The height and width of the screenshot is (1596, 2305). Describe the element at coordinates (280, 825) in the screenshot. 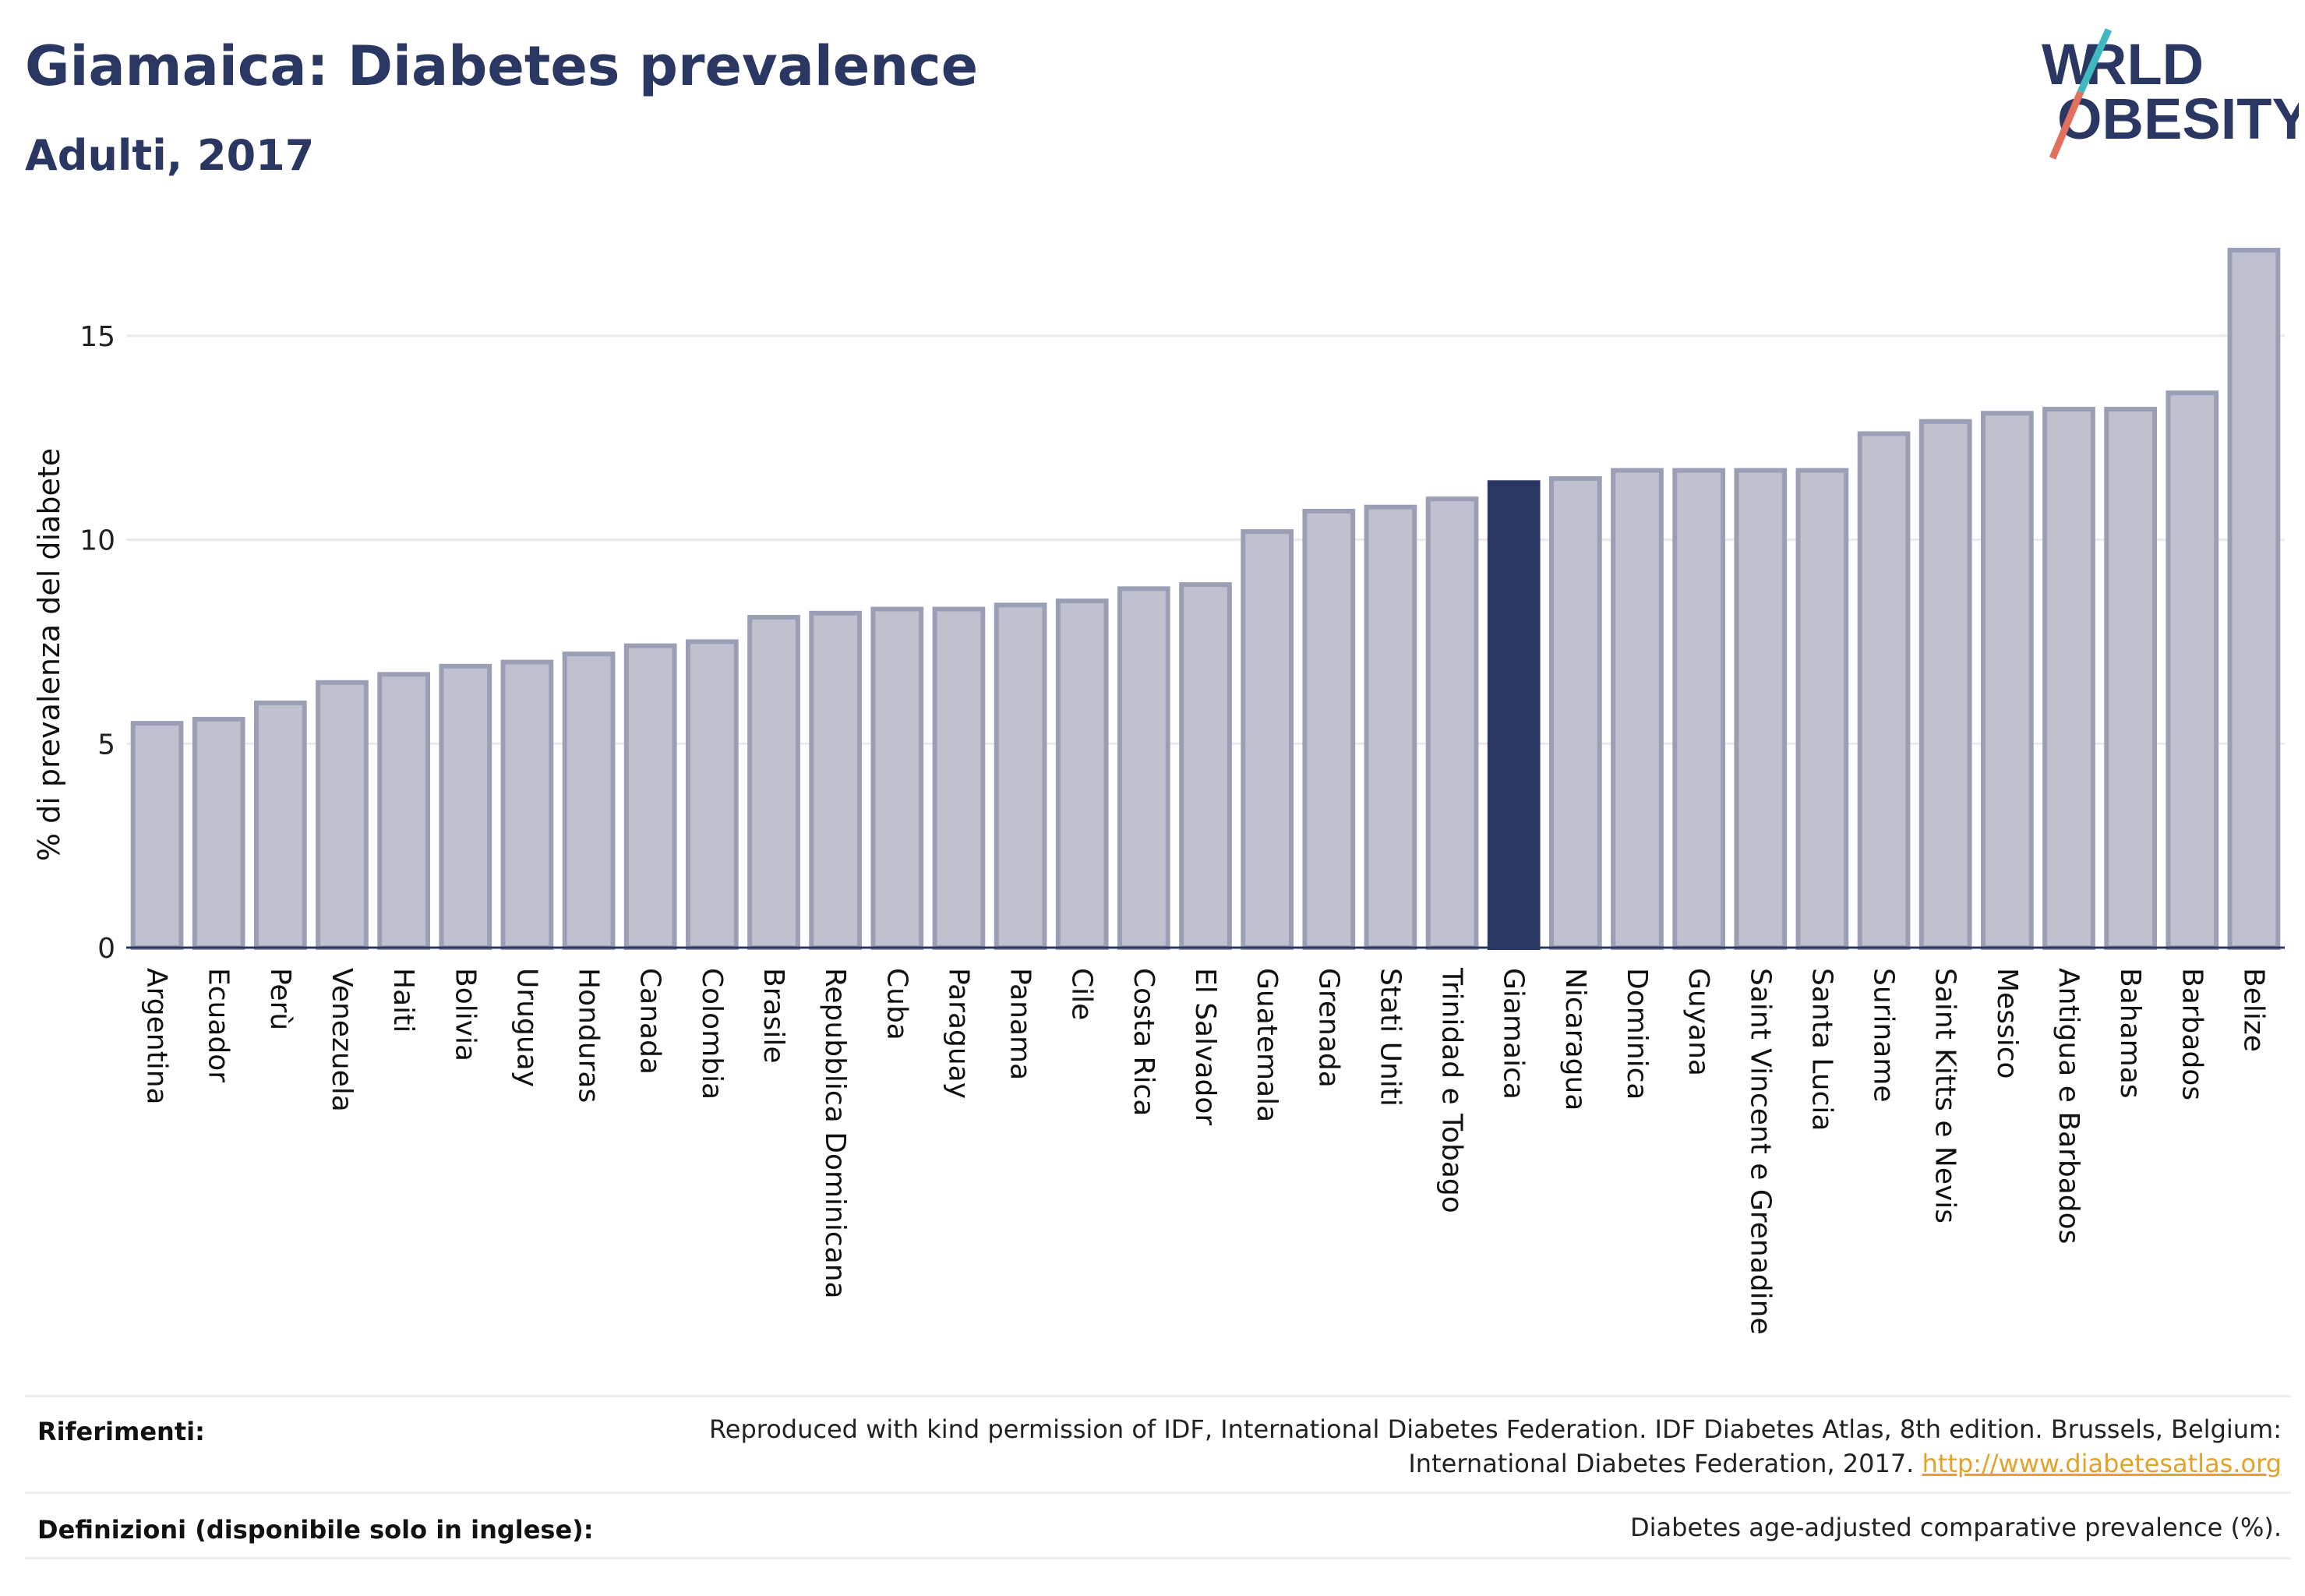

I see `bar-per-` at that location.